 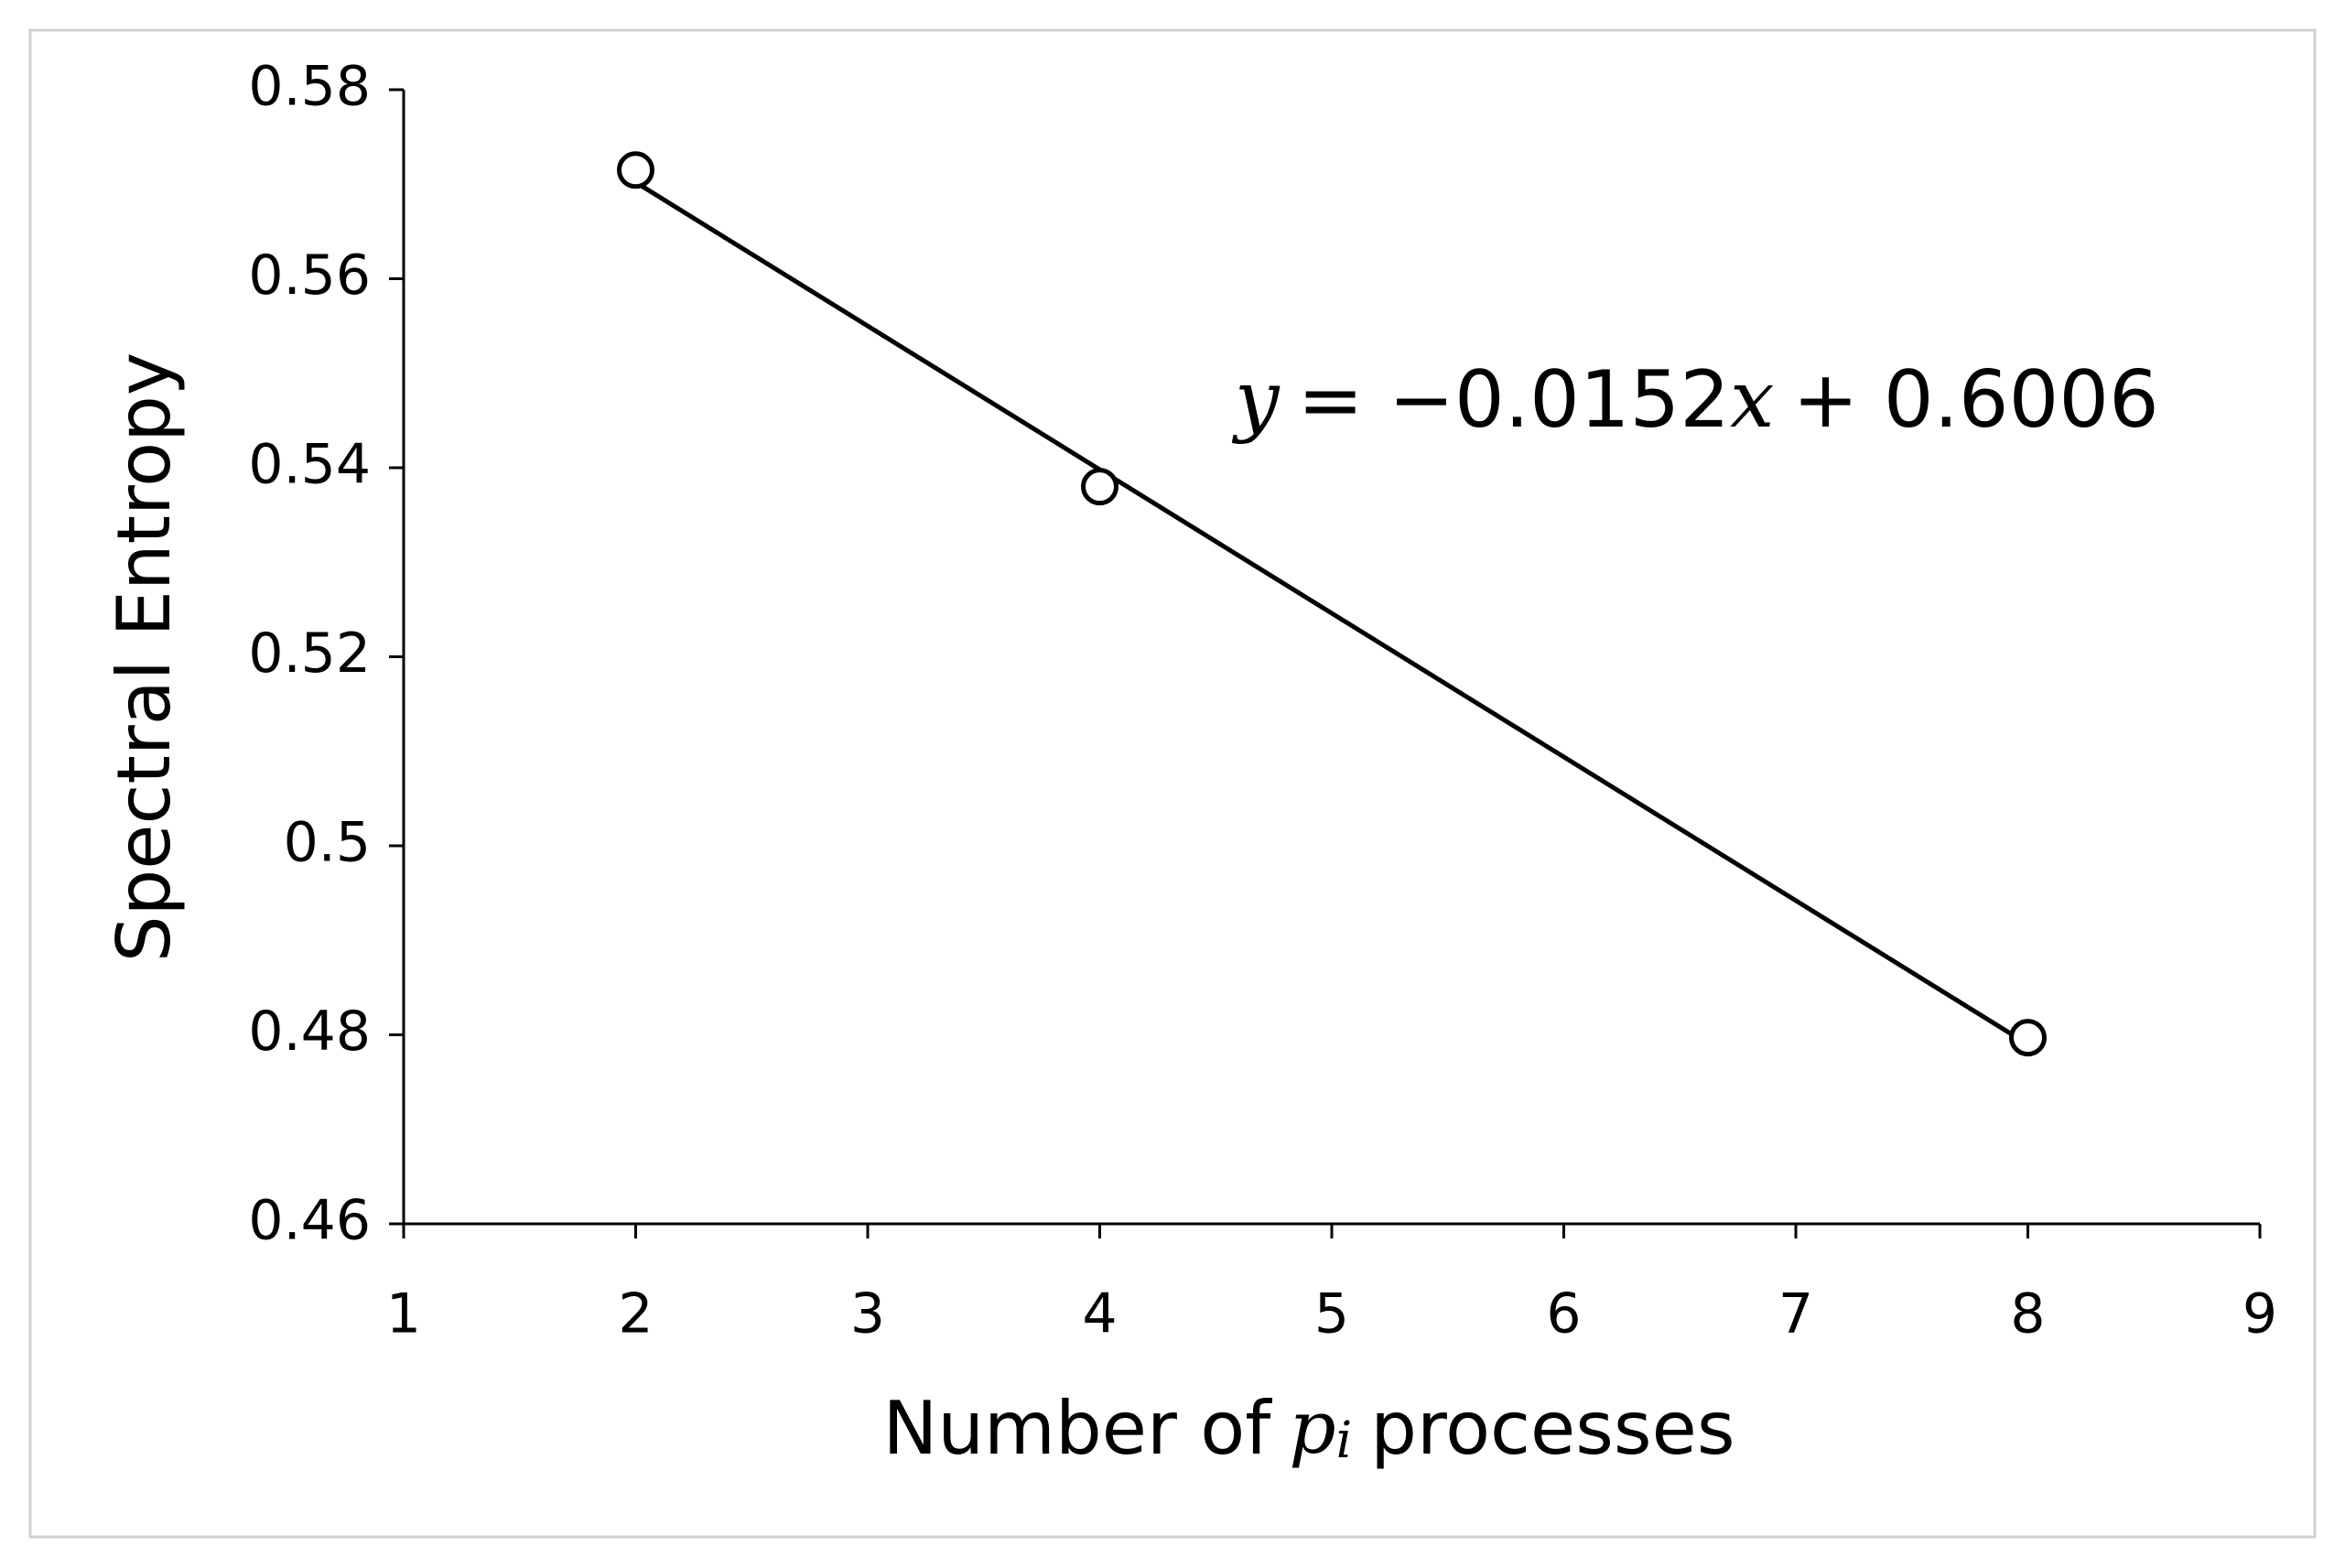 What do you see at coordinates (1795, 1314) in the screenshot?
I see `x-tick-label: 7` at bounding box center [1795, 1314].